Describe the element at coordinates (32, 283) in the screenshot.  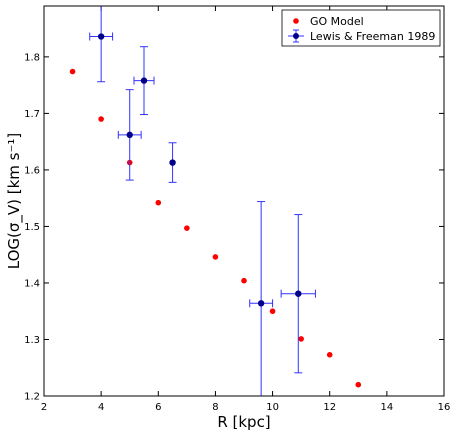
I see `y-tick-label: 1.4` at that location.